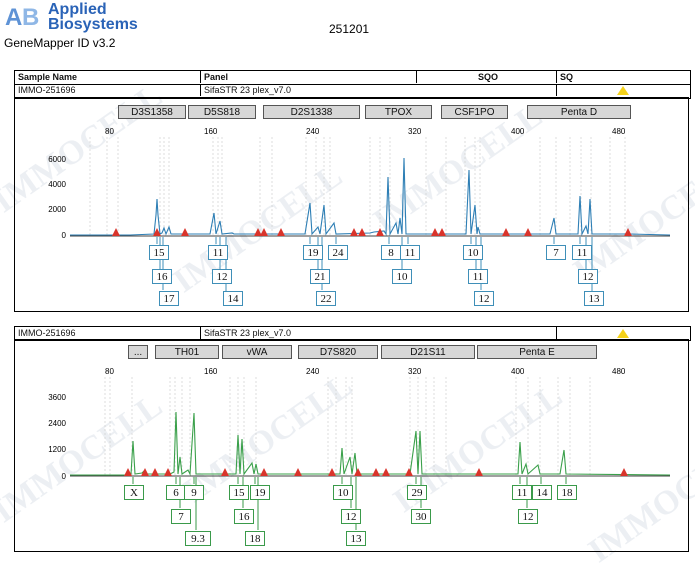  What do you see at coordinates (13, 16) in the screenshot?
I see `svg-text: A` at bounding box center [13, 16].